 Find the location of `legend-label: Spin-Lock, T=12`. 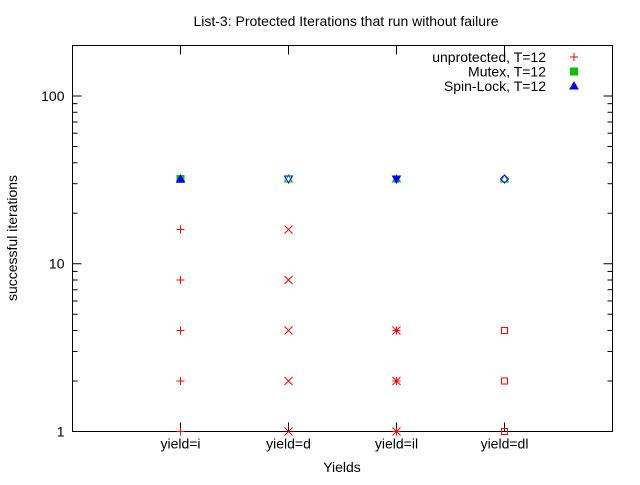

legend-label: Spin-Lock, T=12 is located at coordinates (495, 86).